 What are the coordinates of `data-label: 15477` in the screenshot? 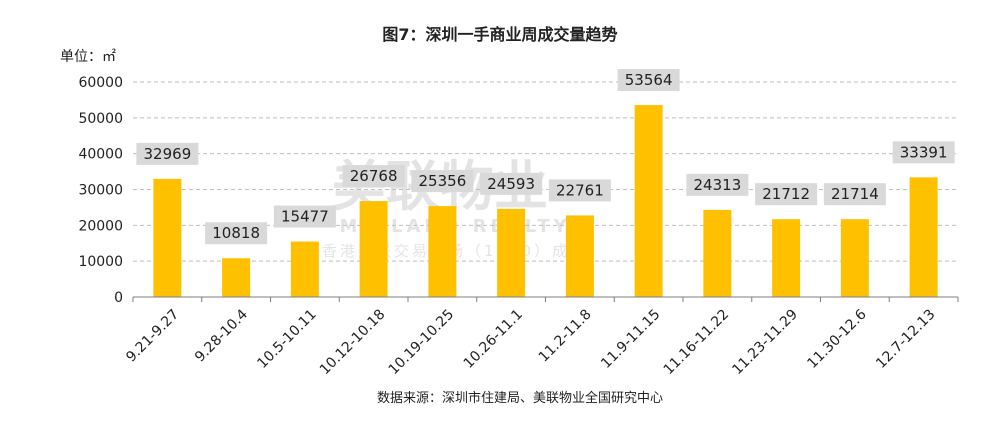 It's located at (305, 217).